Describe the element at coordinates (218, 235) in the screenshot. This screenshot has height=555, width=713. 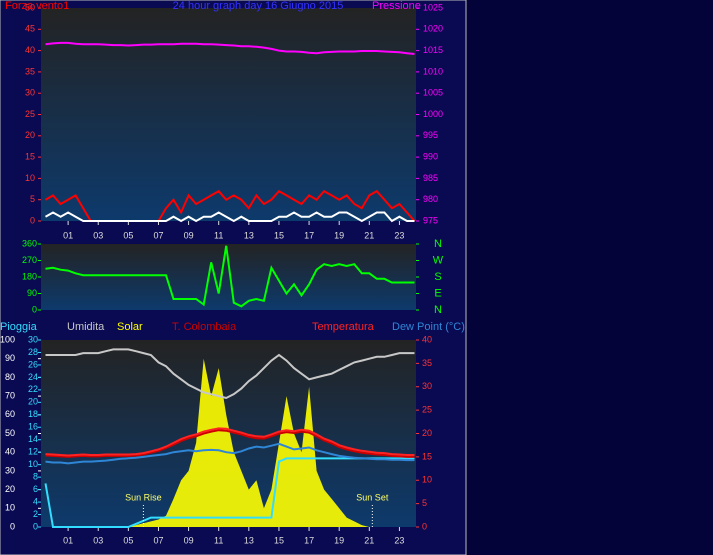
I see `x-tick-label: 11` at that location.